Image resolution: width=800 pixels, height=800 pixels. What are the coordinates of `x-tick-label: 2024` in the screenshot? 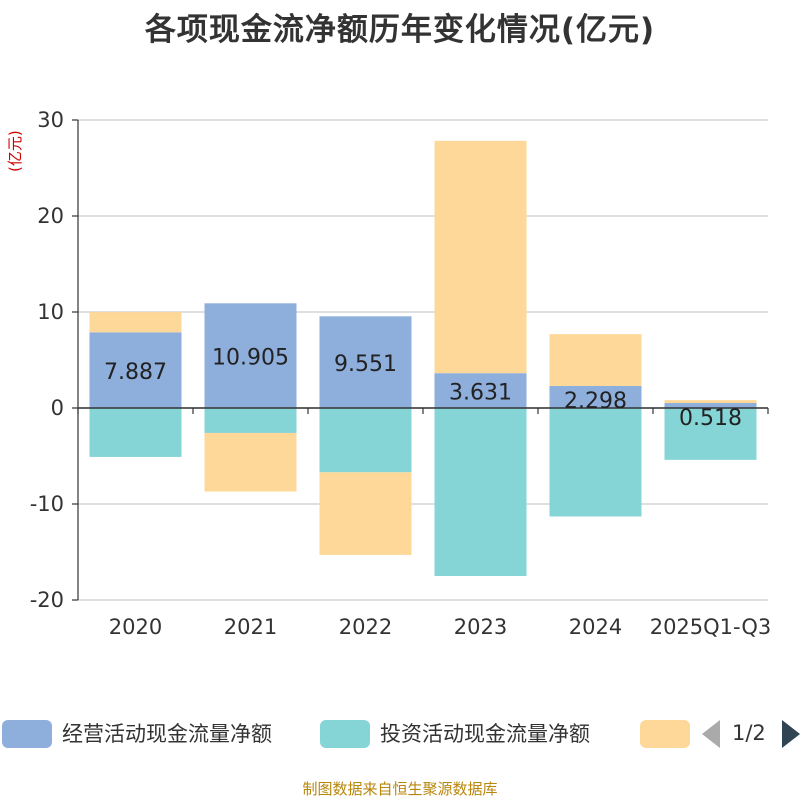 It's located at (595, 627).